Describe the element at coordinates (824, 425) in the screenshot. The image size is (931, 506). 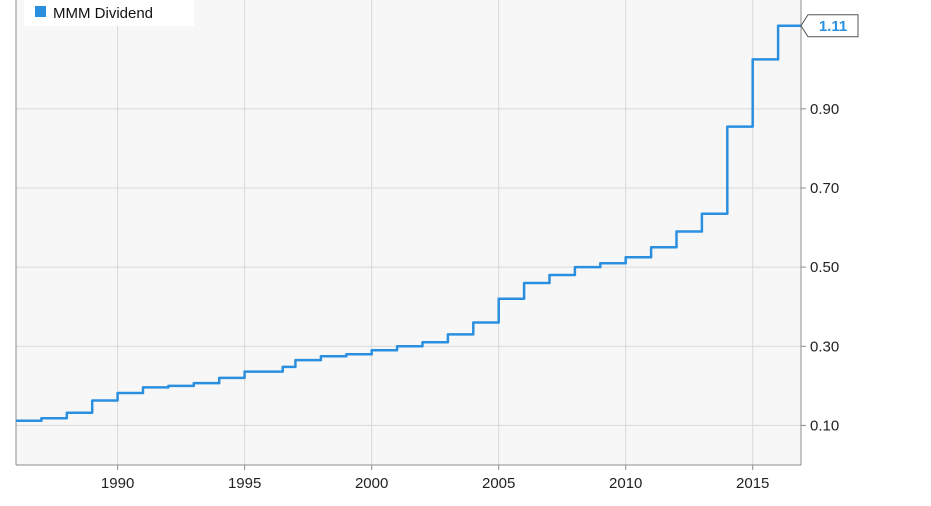
I see `y-tick-label: 0.10` at that location.